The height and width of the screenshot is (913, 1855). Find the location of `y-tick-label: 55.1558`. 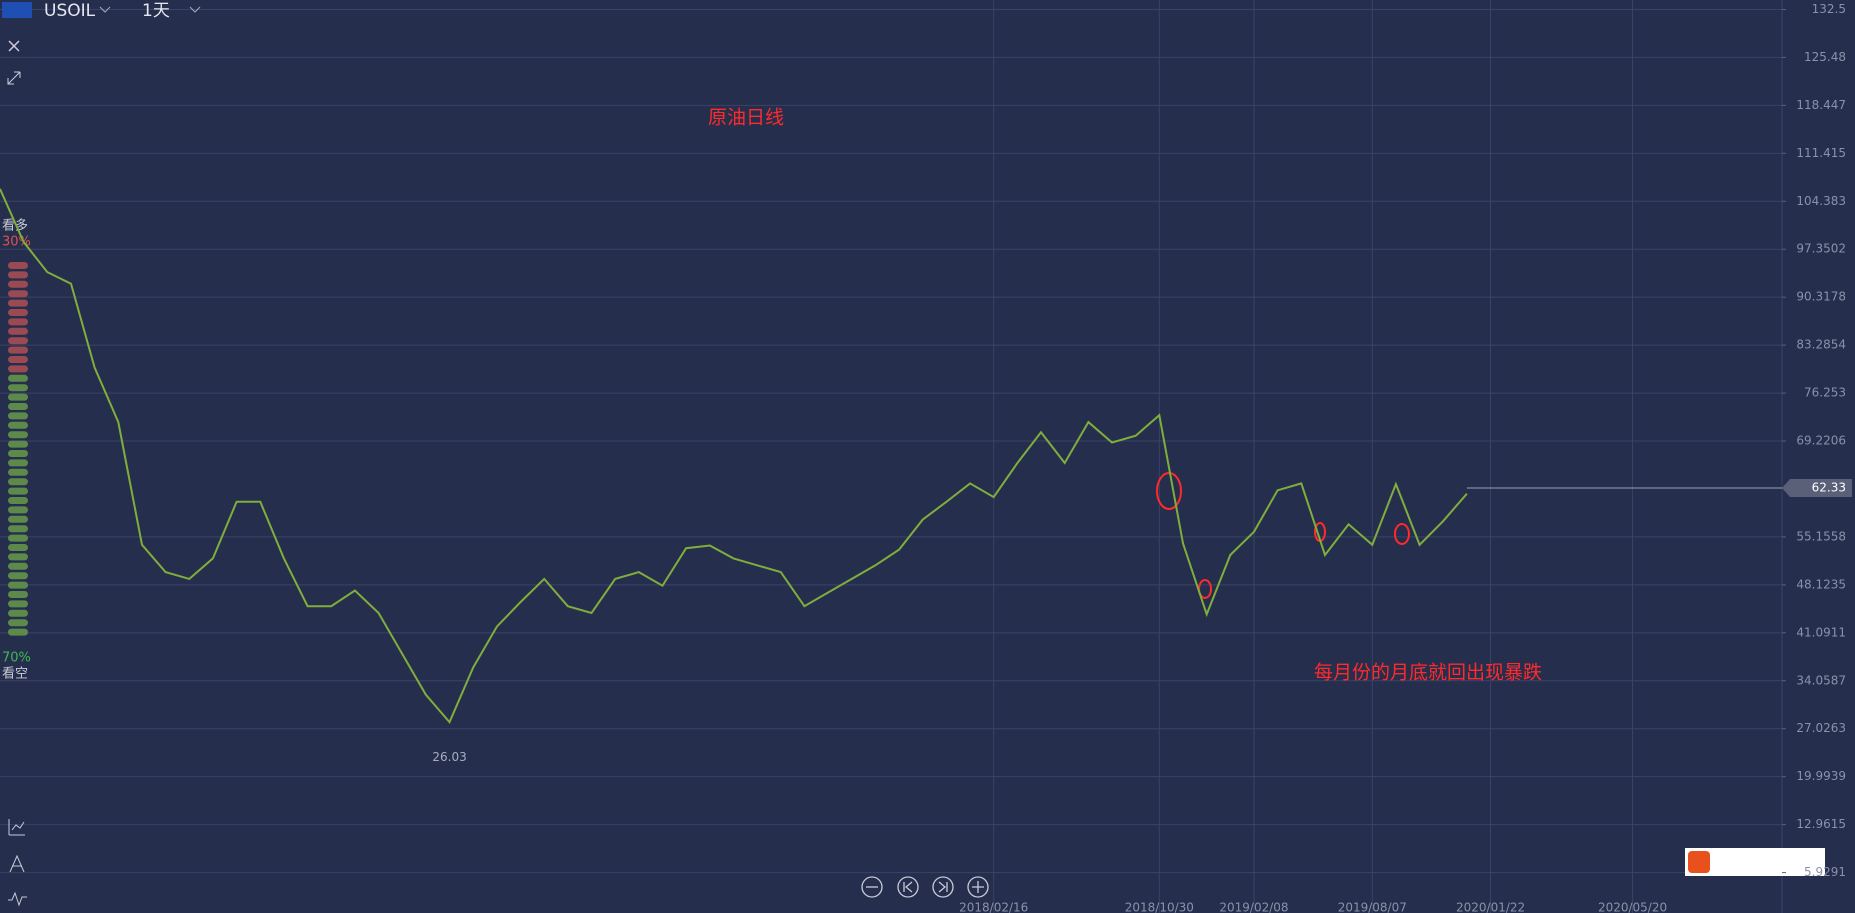

y-tick-label: 55.1558 is located at coordinates (1821, 536).